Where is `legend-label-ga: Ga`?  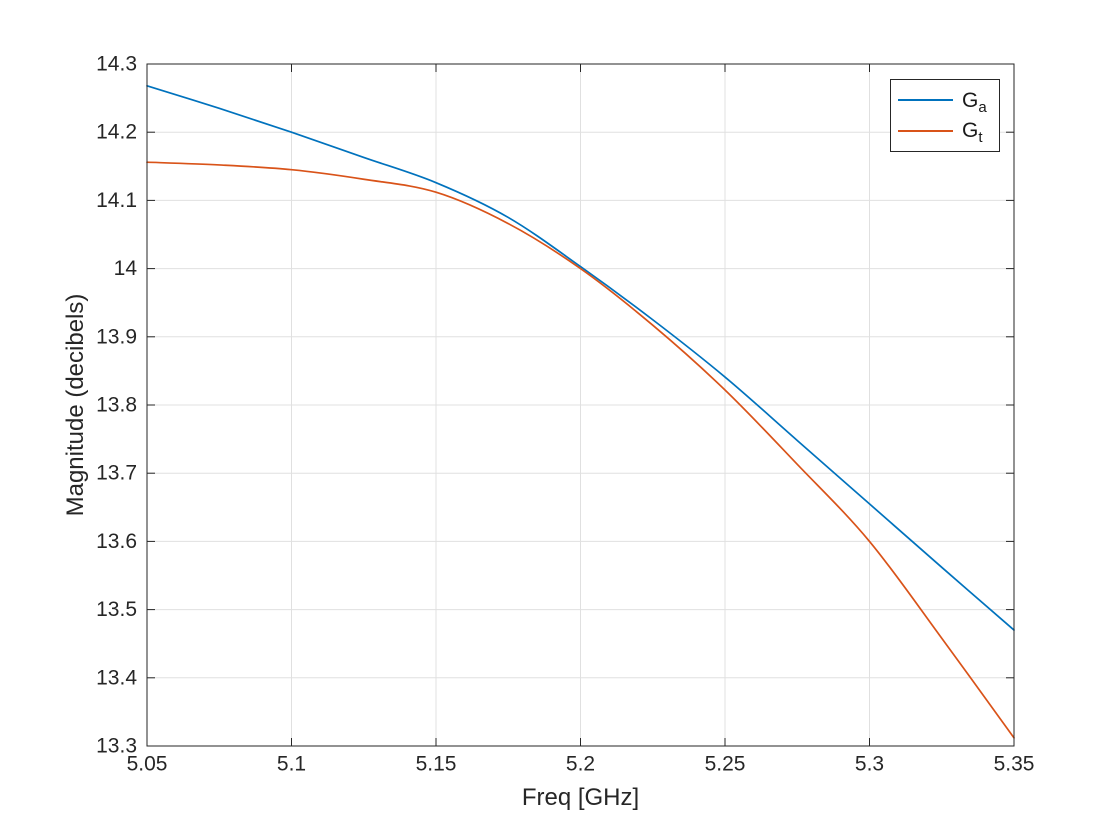
legend-label-ga: Ga is located at coordinates (974, 101).